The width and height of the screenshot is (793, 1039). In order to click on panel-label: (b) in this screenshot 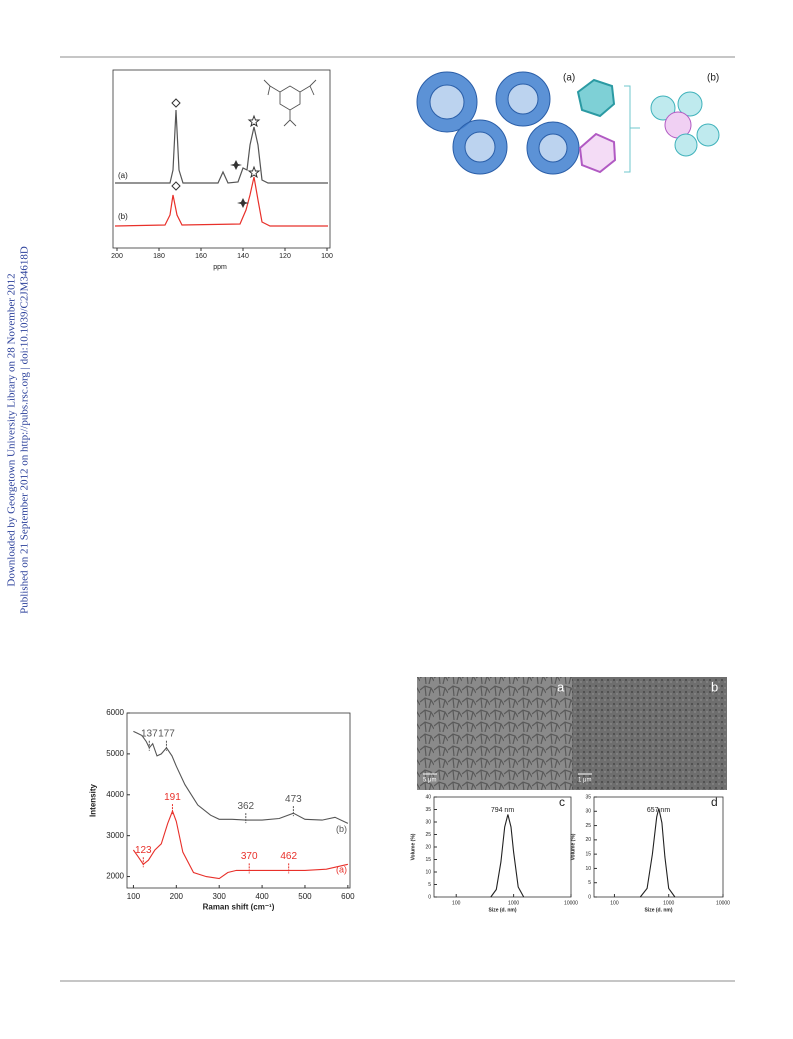, I will do `click(713, 78)`.